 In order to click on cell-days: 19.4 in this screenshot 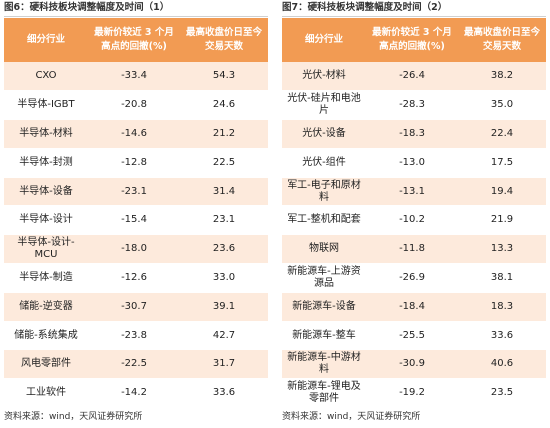, I will do `click(502, 192)`.